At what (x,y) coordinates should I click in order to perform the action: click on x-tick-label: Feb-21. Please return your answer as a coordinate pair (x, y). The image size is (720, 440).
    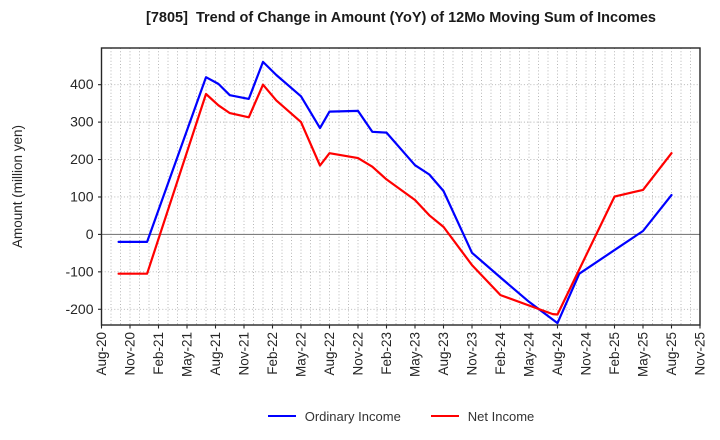
    Looking at the image, I should click on (158, 353).